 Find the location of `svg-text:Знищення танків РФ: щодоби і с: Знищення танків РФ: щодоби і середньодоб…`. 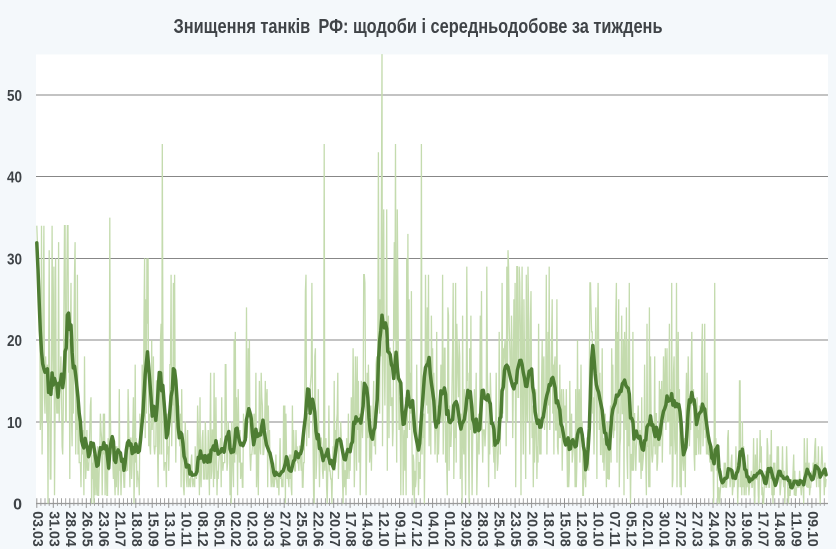

svg-text:Знищення танків РФ: щодоби і с: Знищення танків РФ: щодоби і середньодоб… is located at coordinates (418, 27).